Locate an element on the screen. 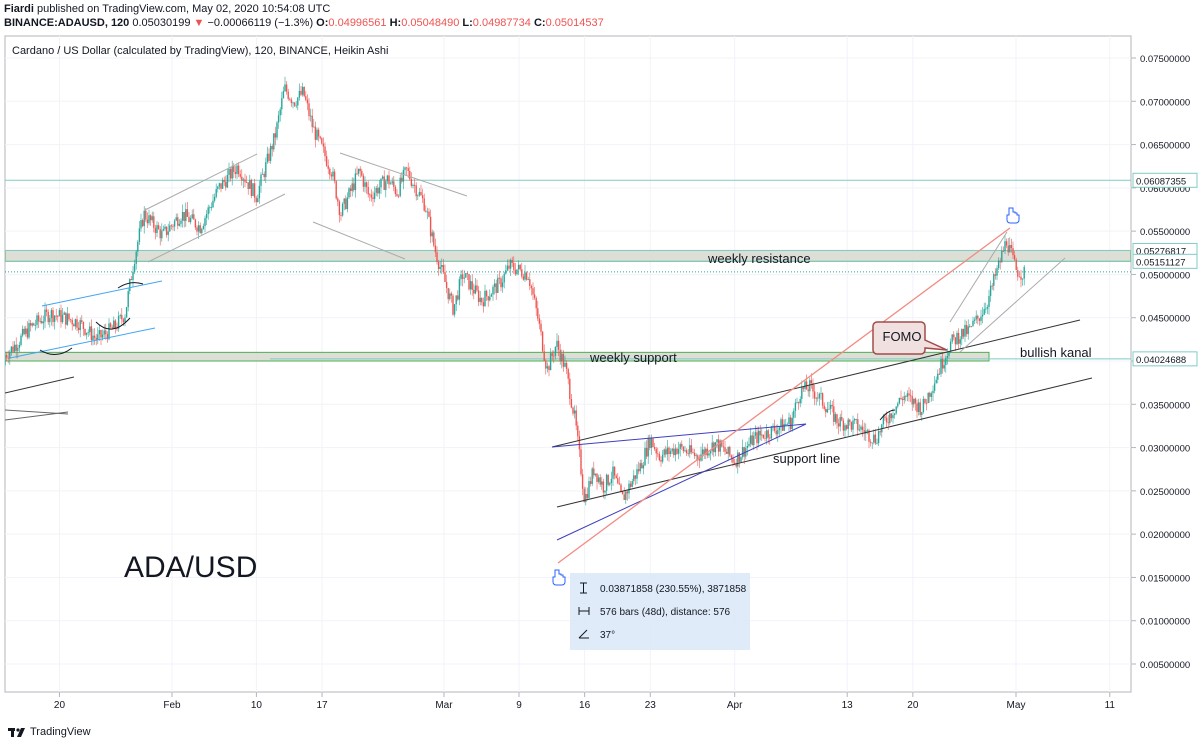 The image size is (1200, 748). x-tick-label: Mar is located at coordinates (444, 705).